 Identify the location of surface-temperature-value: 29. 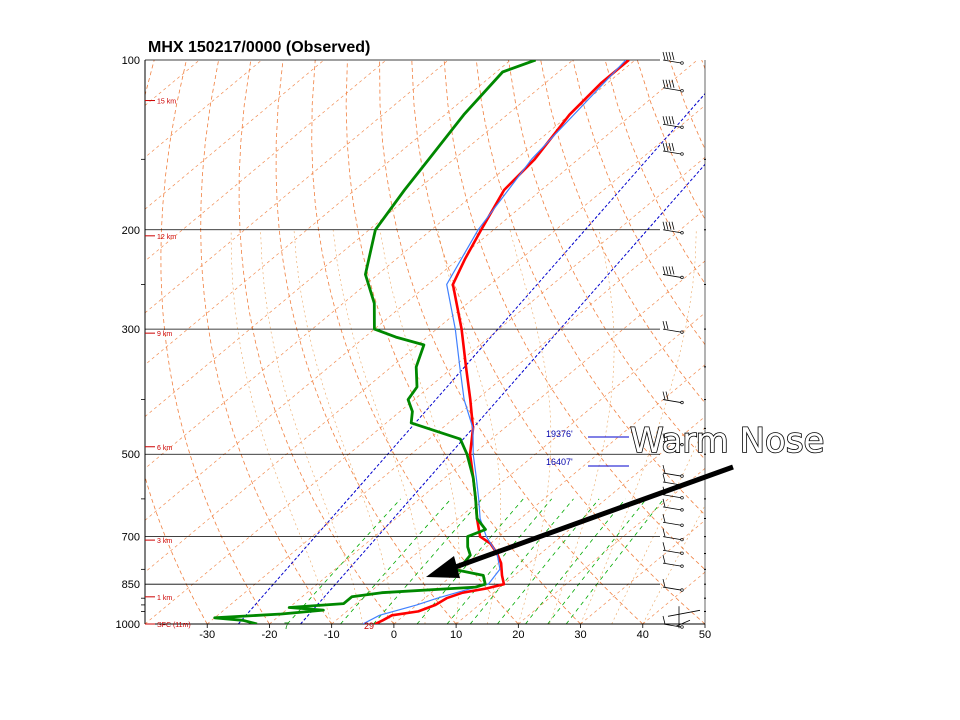
(369, 626).